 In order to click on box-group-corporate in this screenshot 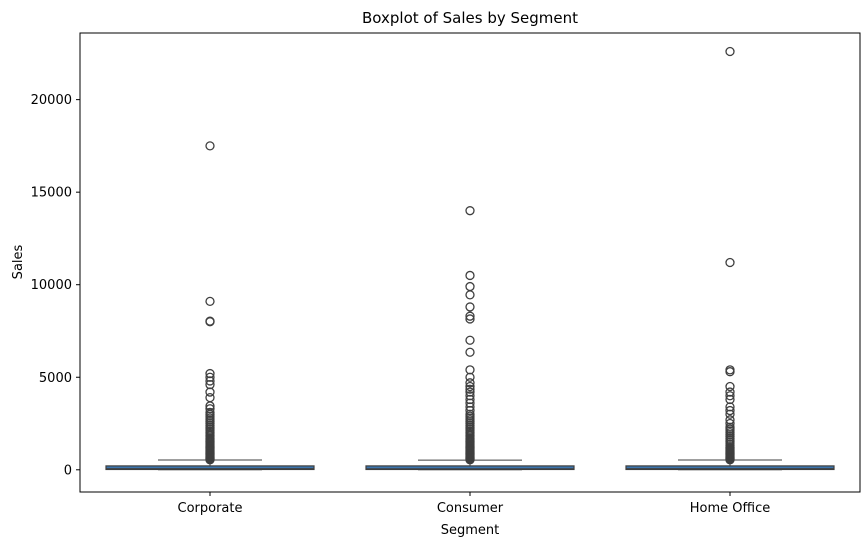, I will do `click(210, 306)`.